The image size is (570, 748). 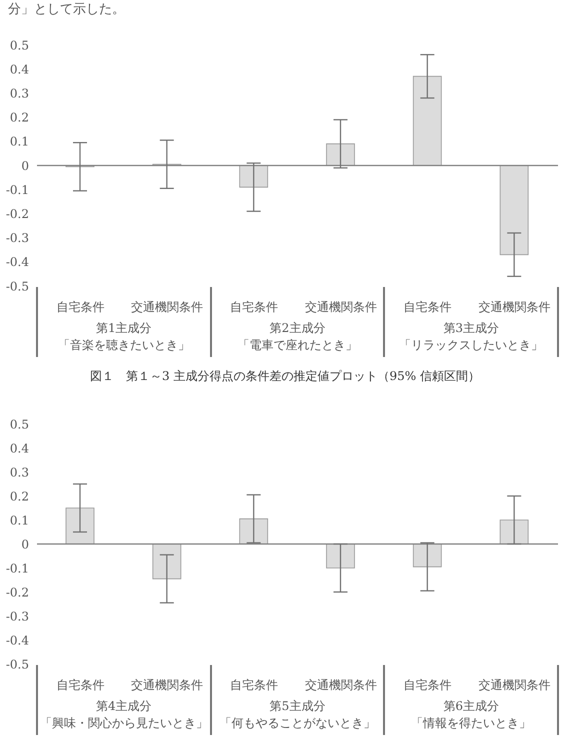 I want to click on text: 図１ 第１～3 主成分得点の条件差の推定値プロット（95% 信頼区間）, so click(x=285, y=376).